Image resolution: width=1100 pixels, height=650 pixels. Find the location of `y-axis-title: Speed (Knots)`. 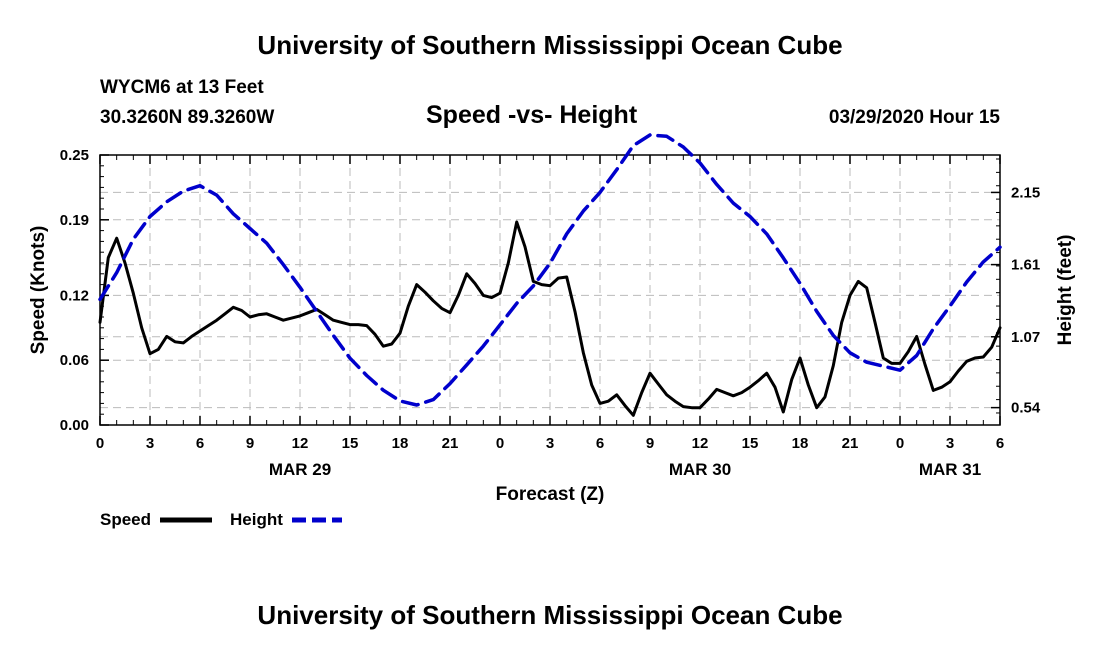

y-axis-title: Speed (Knots) is located at coordinates (38, 290).